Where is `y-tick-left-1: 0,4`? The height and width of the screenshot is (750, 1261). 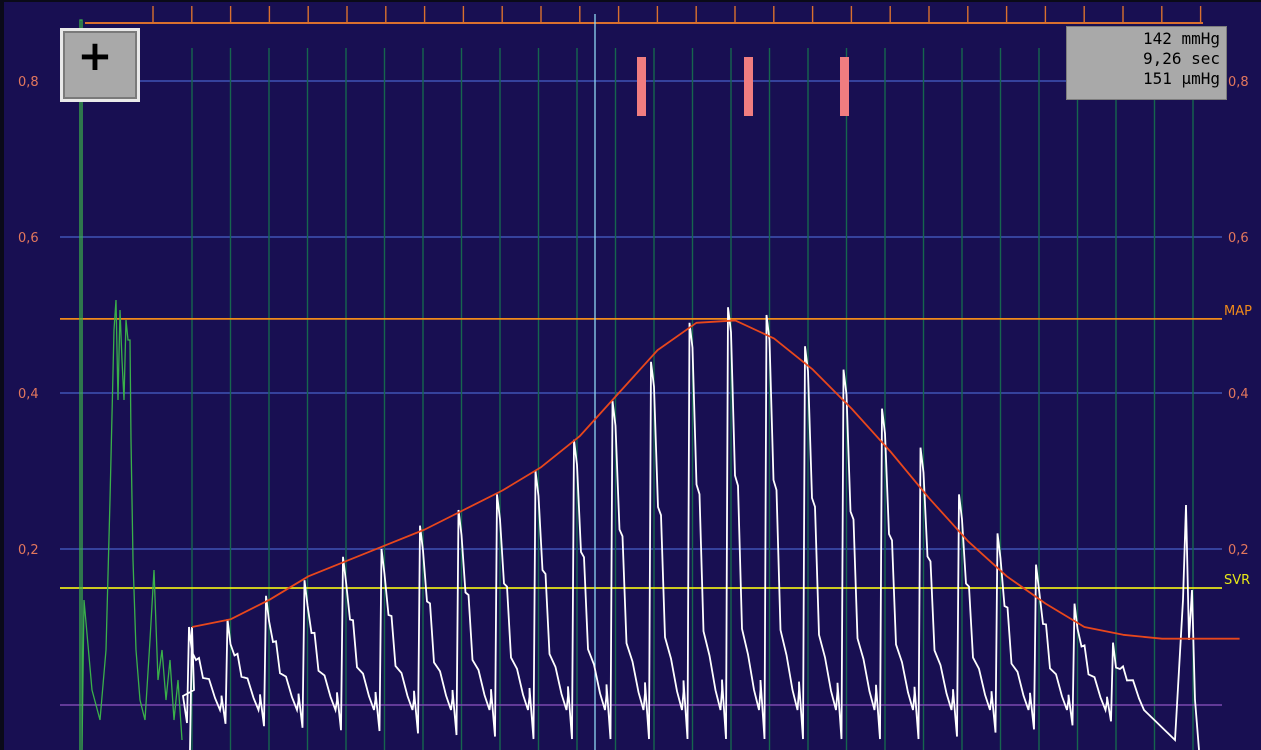
y-tick-left-1: 0,4 is located at coordinates (28, 394).